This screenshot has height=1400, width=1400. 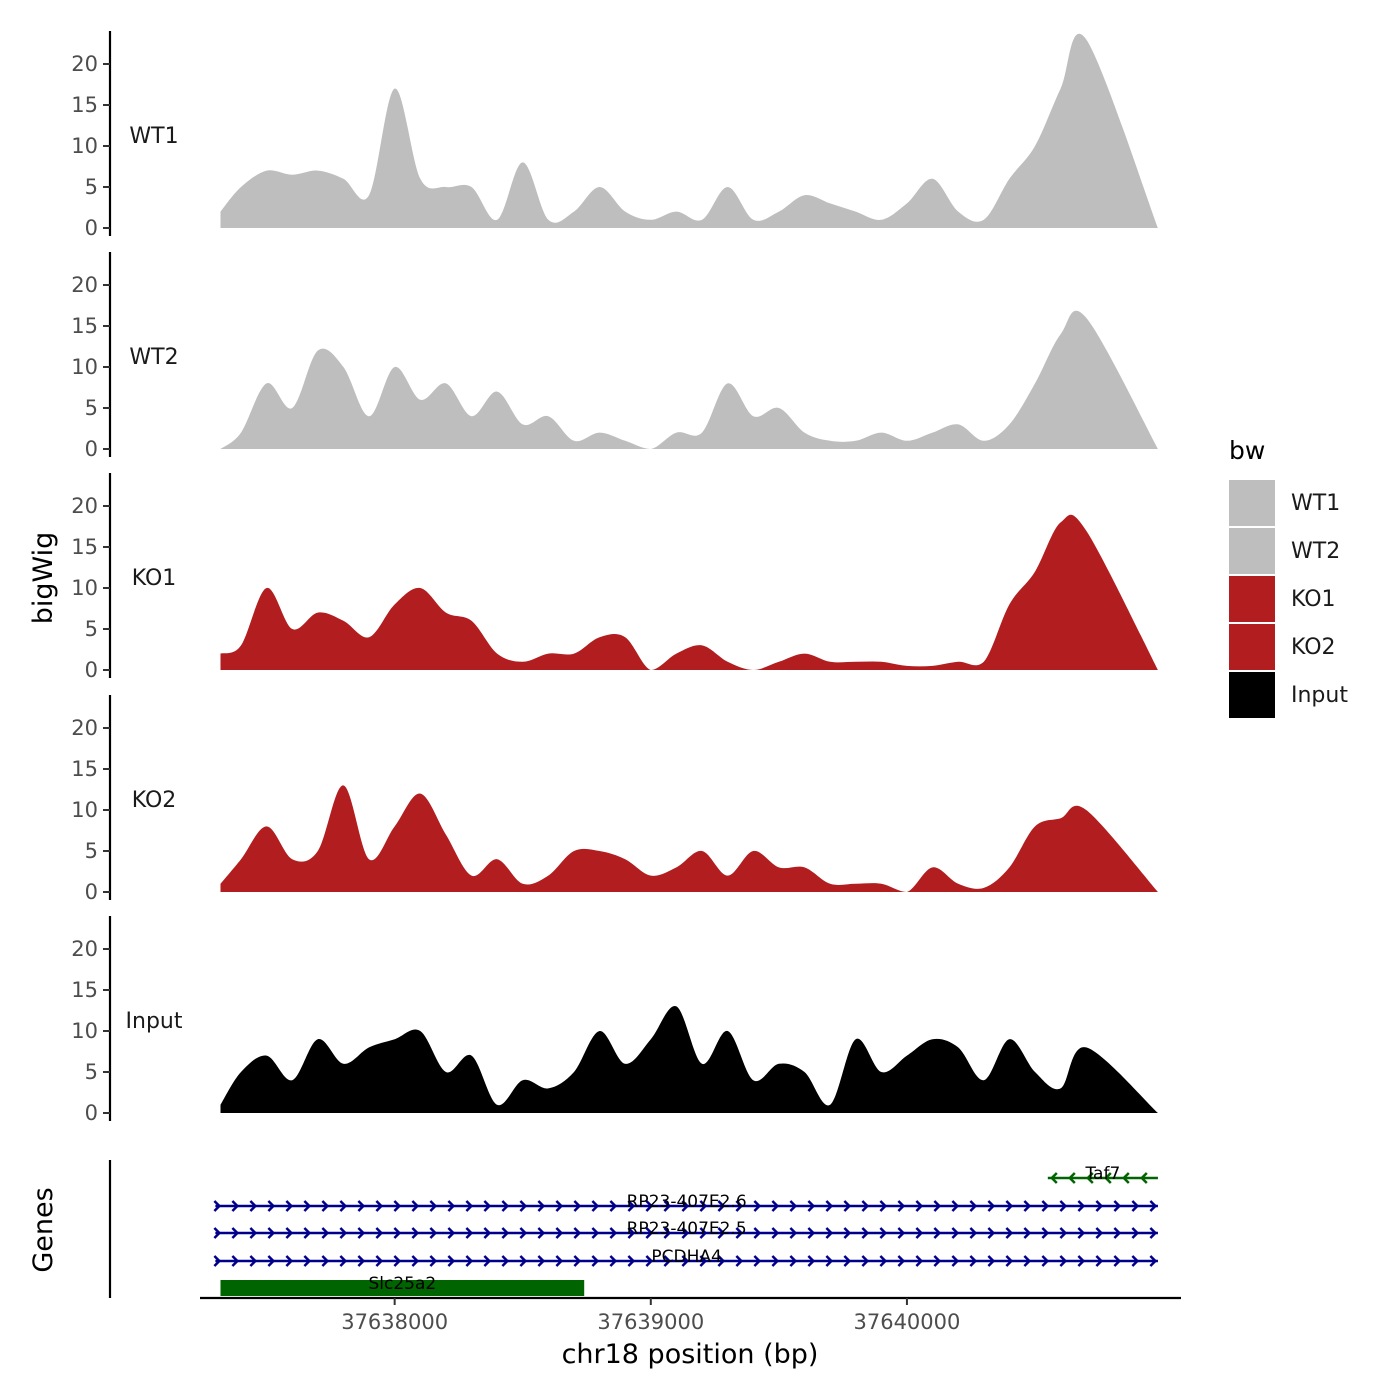 I want to click on legend-key-wt1, so click(x=1252, y=503).